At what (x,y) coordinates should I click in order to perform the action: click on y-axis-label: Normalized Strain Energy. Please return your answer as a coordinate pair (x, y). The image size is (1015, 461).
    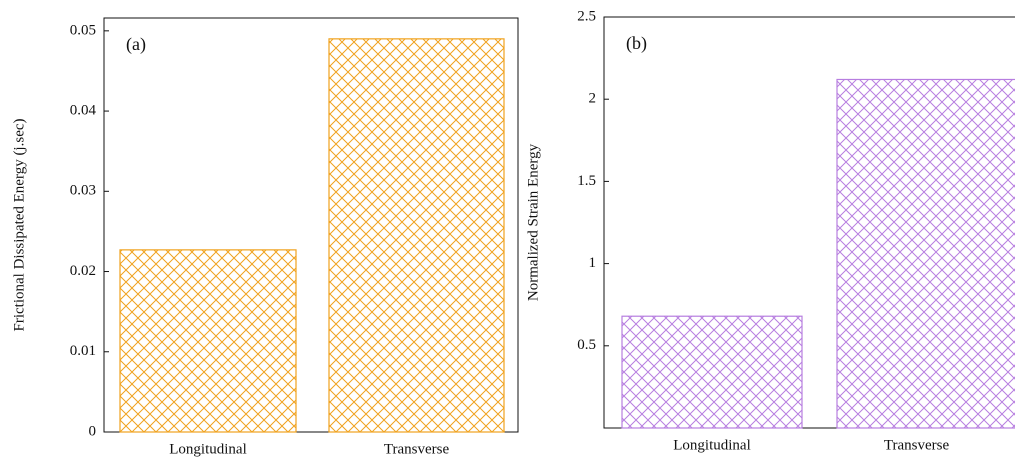
    Looking at the image, I should click on (533, 222).